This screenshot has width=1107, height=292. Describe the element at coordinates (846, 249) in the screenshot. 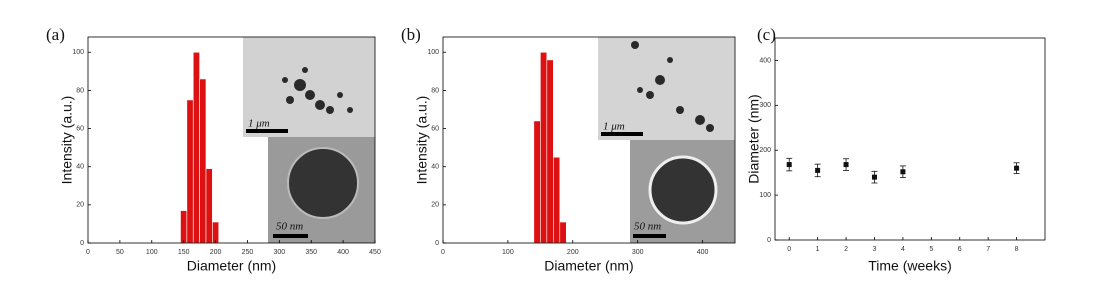

I see `x-tick-label: 2` at that location.